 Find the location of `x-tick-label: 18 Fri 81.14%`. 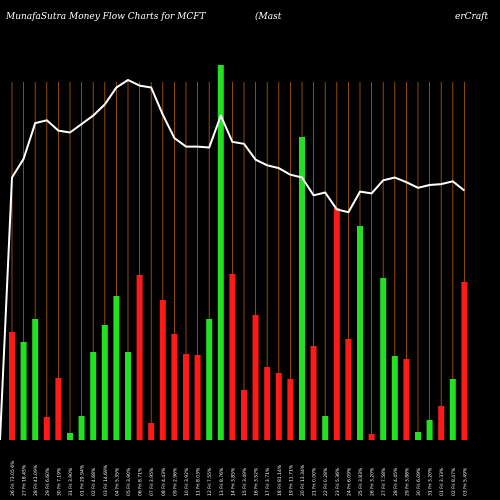

x-tick-label: 18 Fri 81.14% is located at coordinates (280, 480).